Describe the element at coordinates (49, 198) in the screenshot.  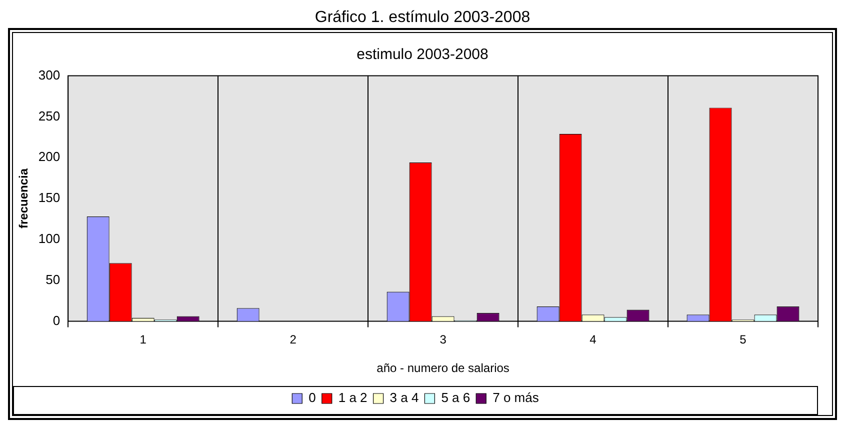
I see `y-tick-label: 150` at that location.